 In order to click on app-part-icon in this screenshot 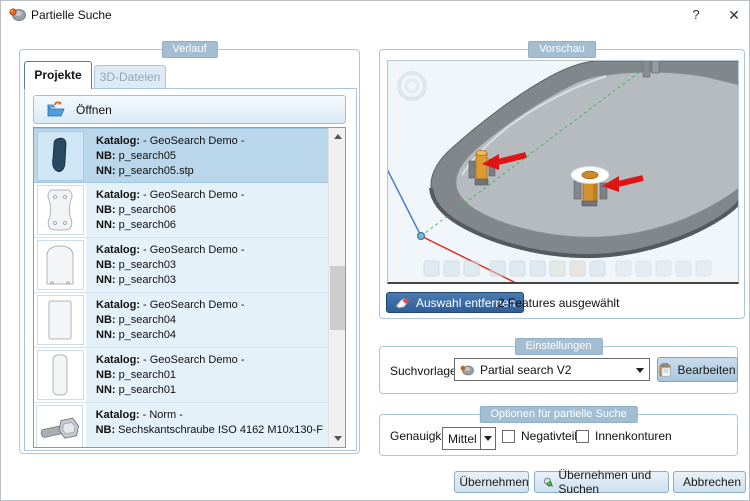, I will do `click(17, 14)`.